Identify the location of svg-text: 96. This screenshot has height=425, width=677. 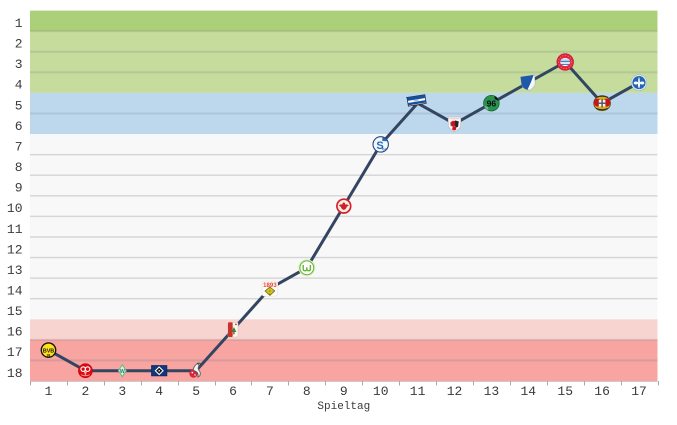
(492, 104).